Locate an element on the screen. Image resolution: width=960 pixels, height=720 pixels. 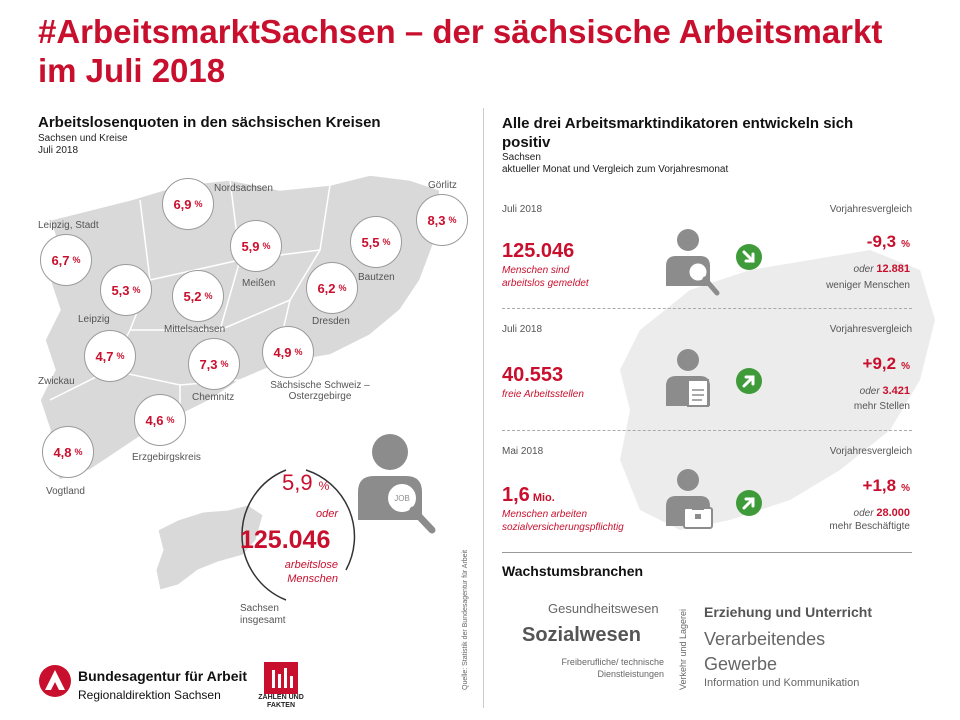
branch-verkehr-lagerei: Verkehr und Lagerei is located at coordinates (683, 649).